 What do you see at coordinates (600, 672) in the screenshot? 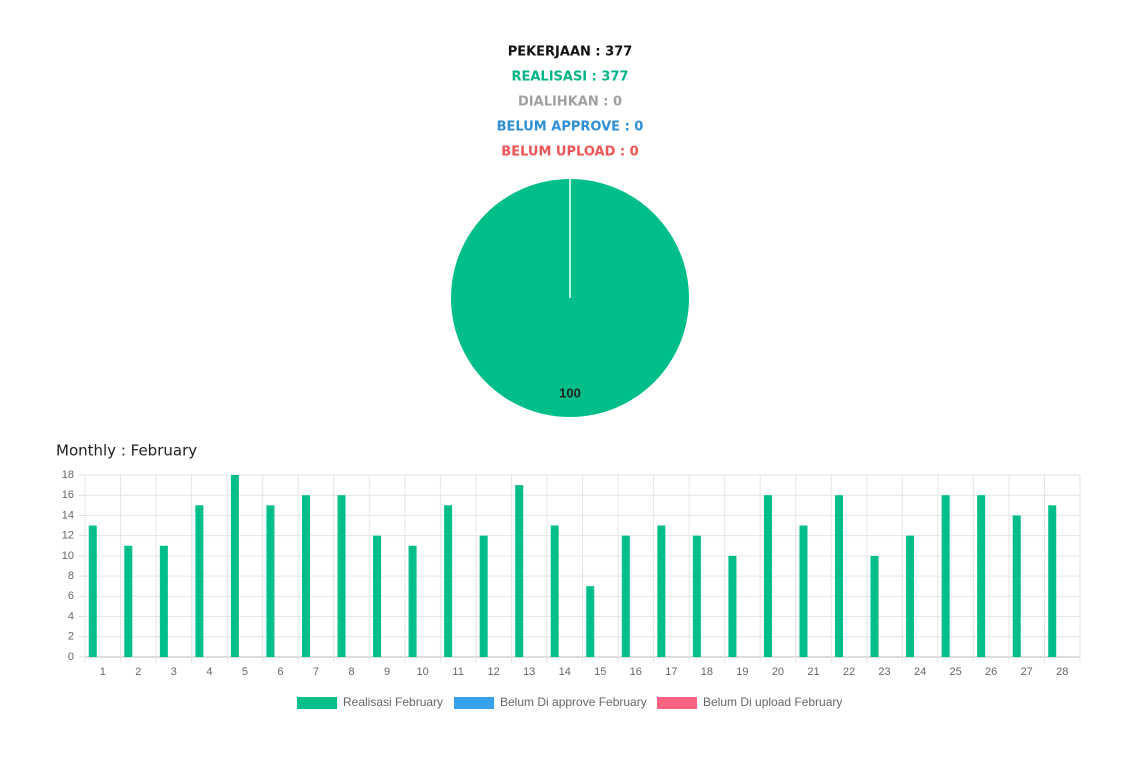
I see `x-tick-label: 15` at bounding box center [600, 672].